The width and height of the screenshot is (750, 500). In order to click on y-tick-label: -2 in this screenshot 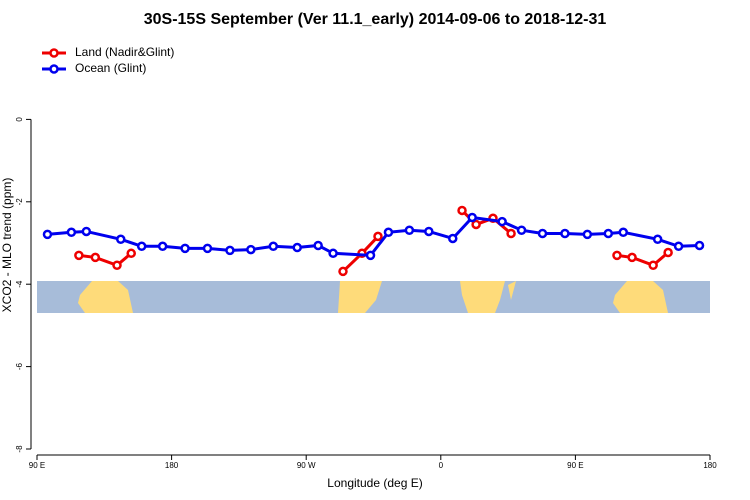, I will do `click(19, 202)`.